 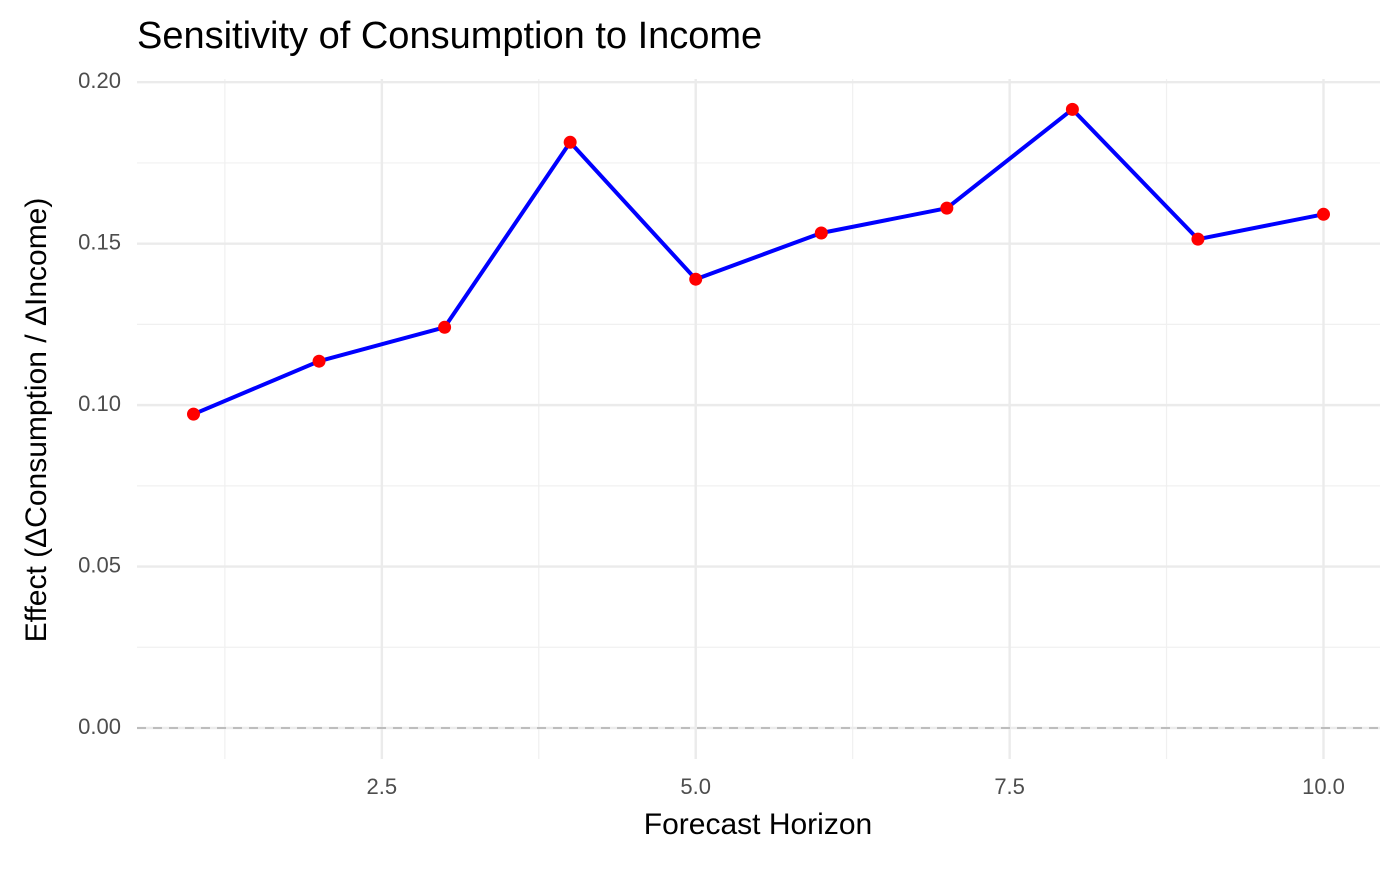 What do you see at coordinates (1009, 786) in the screenshot?
I see `x-tick-label: 7.5` at bounding box center [1009, 786].